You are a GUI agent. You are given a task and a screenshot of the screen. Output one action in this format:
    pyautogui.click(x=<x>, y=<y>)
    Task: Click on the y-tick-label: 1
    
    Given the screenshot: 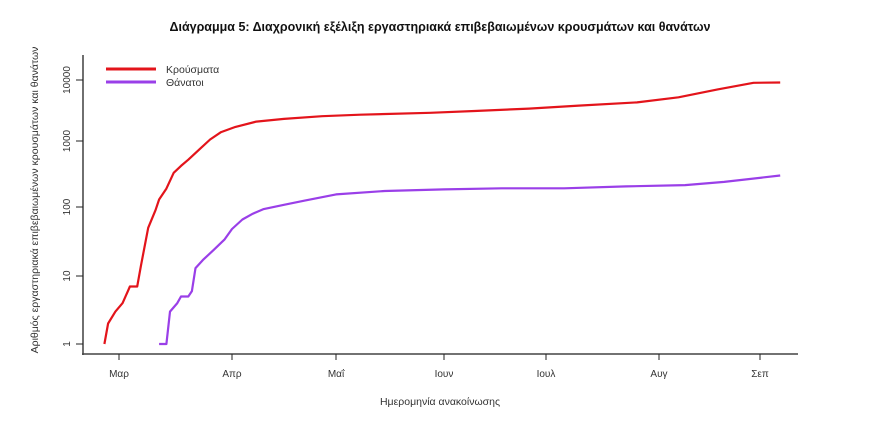 What is the action you would take?
    pyautogui.click(x=67, y=344)
    